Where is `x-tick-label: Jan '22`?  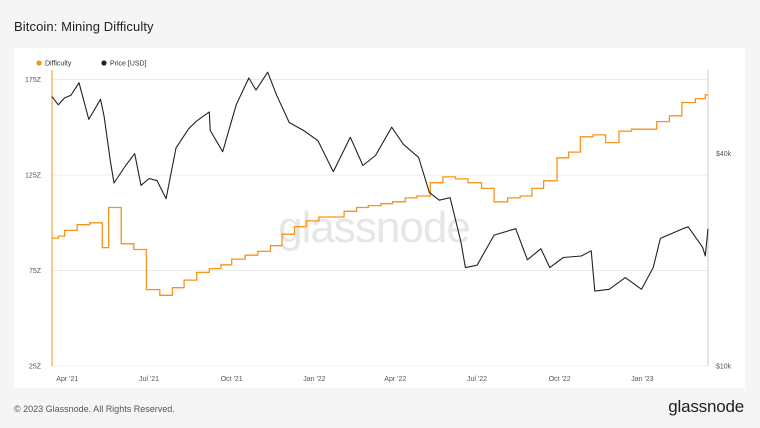 x-tick-label: Jan '22 is located at coordinates (314, 379).